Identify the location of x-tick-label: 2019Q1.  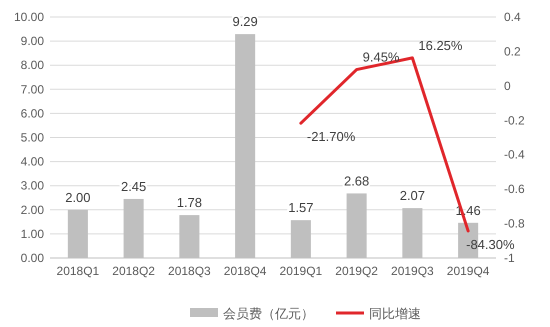
(301, 271).